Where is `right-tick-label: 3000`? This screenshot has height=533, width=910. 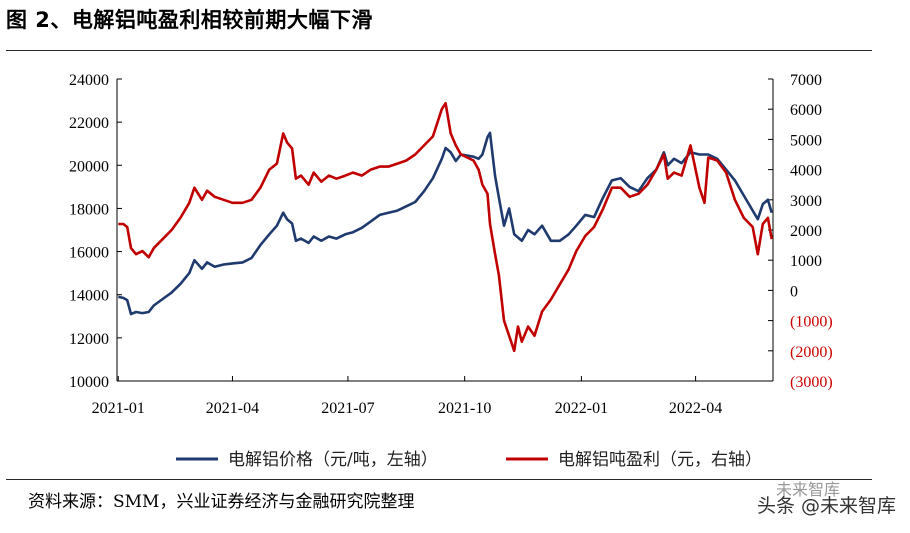 right-tick-label: 3000 is located at coordinates (806, 201).